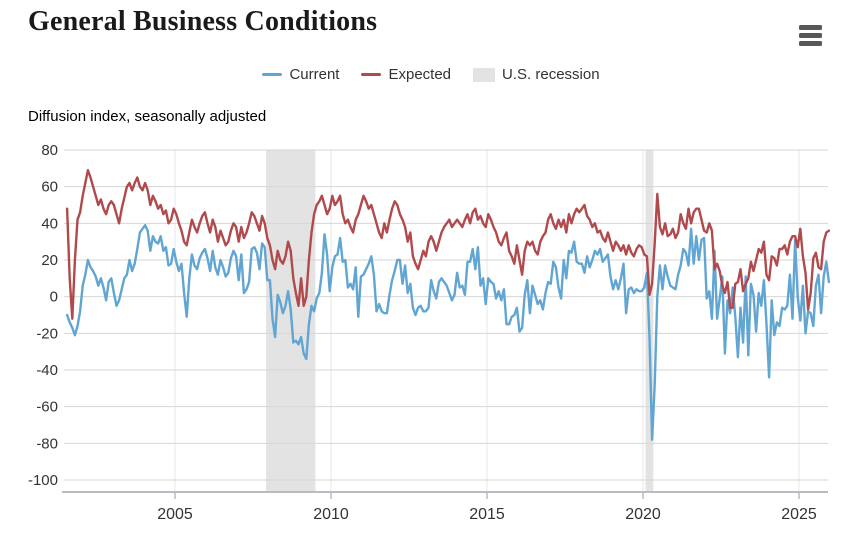 The width and height of the screenshot is (862, 541). Describe the element at coordinates (331, 514) in the screenshot. I see `x-axis-tick-label: 2010` at that location.